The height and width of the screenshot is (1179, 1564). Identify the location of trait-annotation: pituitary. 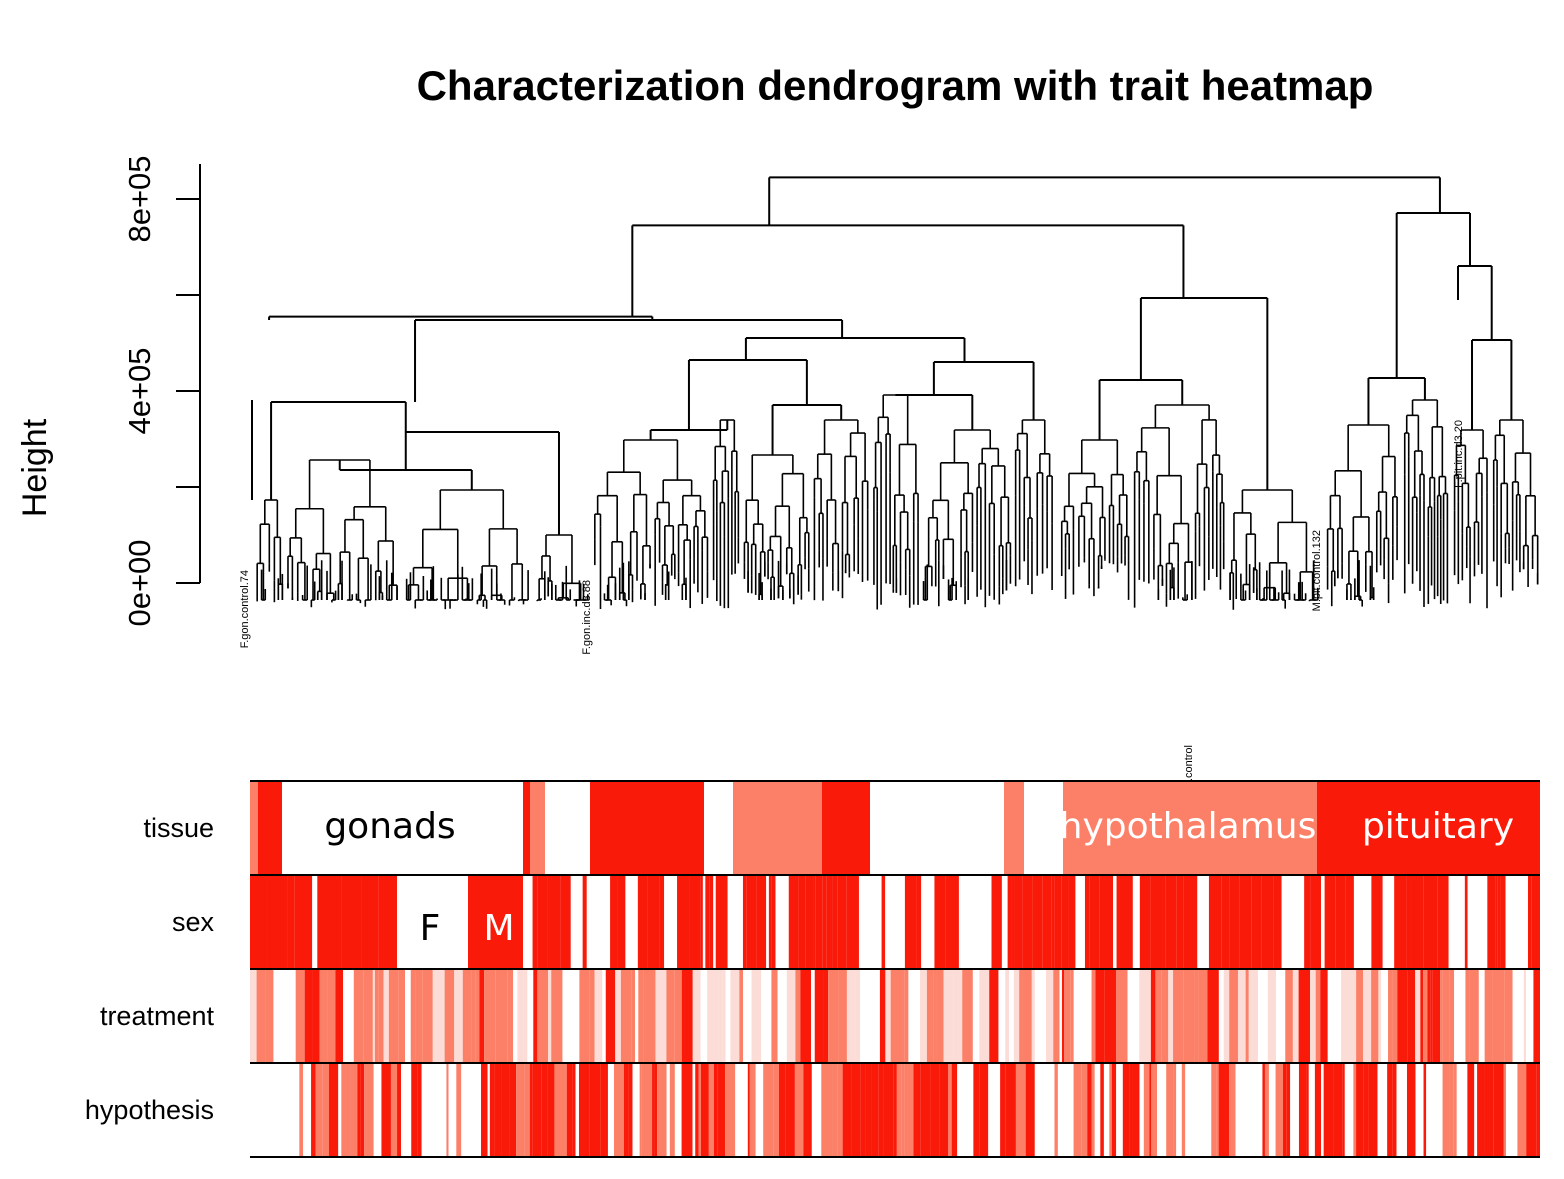
(1438, 826).